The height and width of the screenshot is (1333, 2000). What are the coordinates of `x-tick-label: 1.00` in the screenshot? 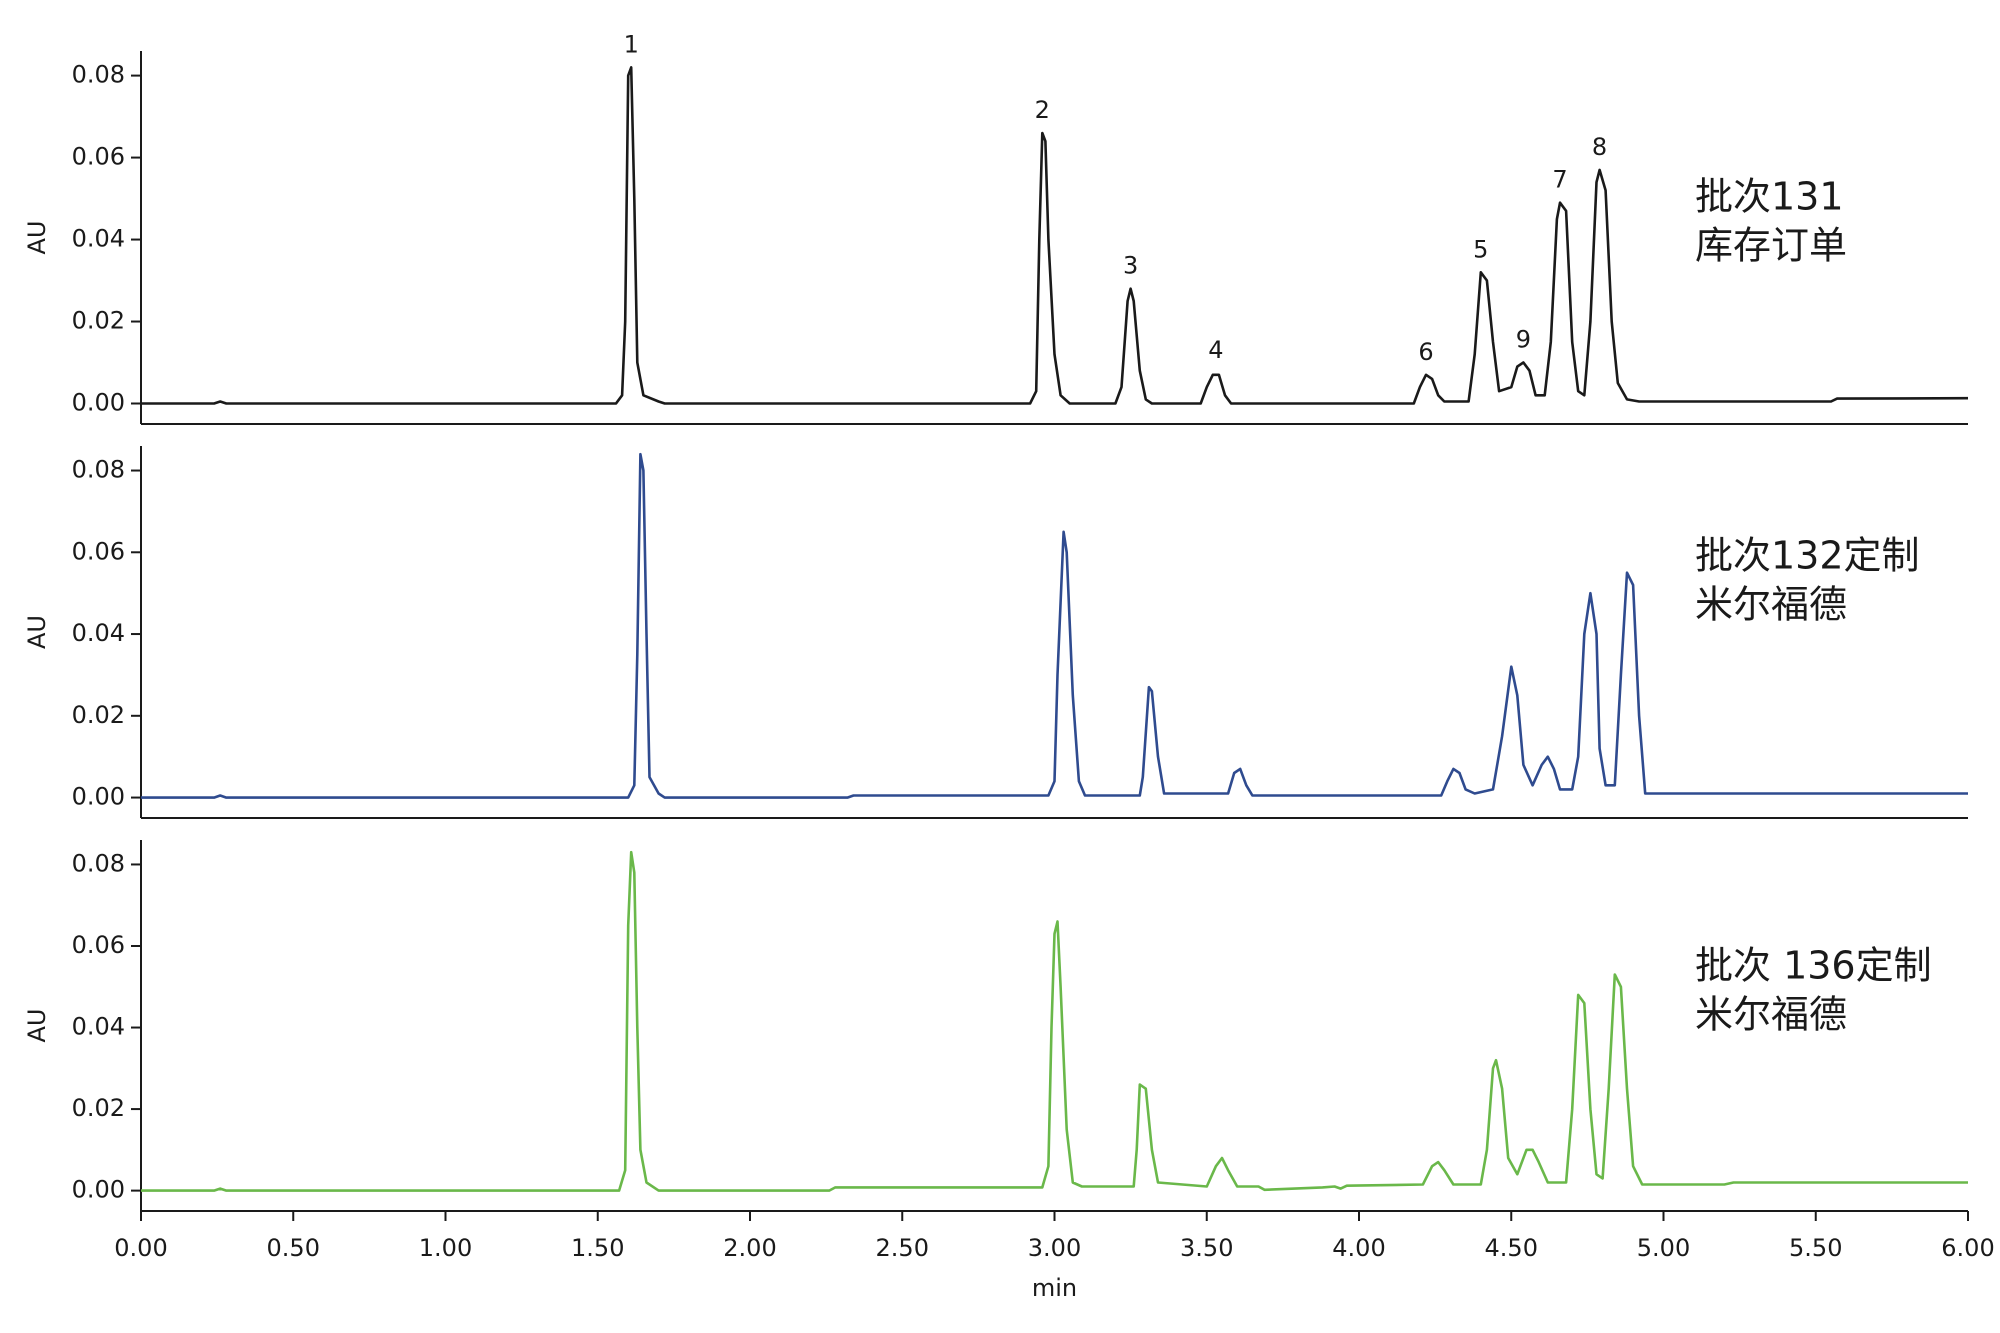 It's located at (445, 1248).